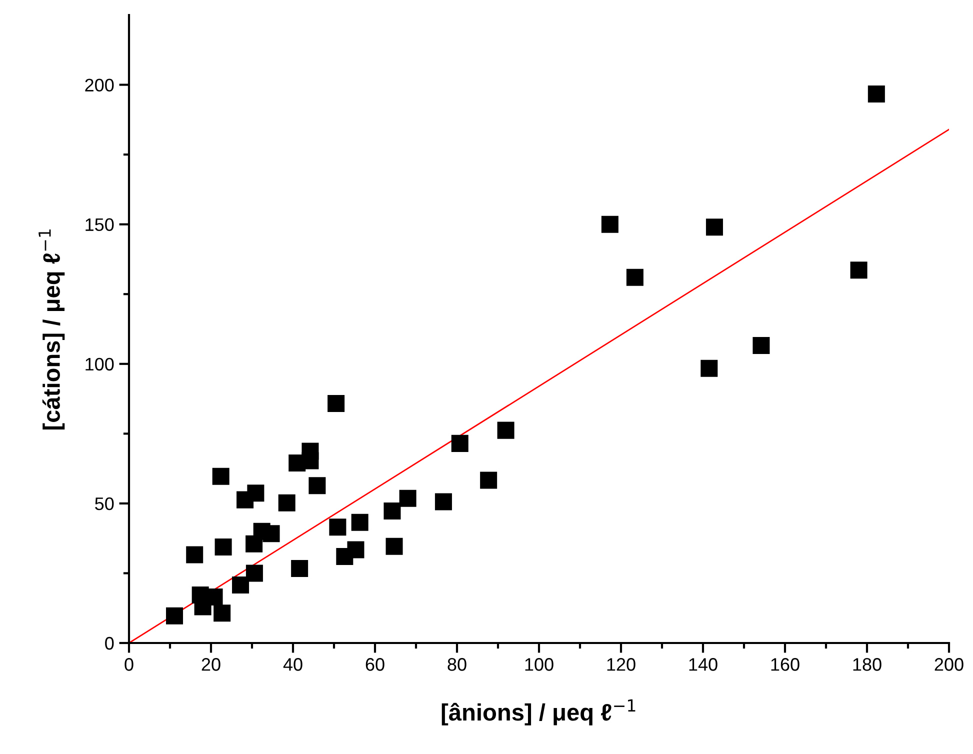  I want to click on x-tick-label: 140, so click(703, 664).